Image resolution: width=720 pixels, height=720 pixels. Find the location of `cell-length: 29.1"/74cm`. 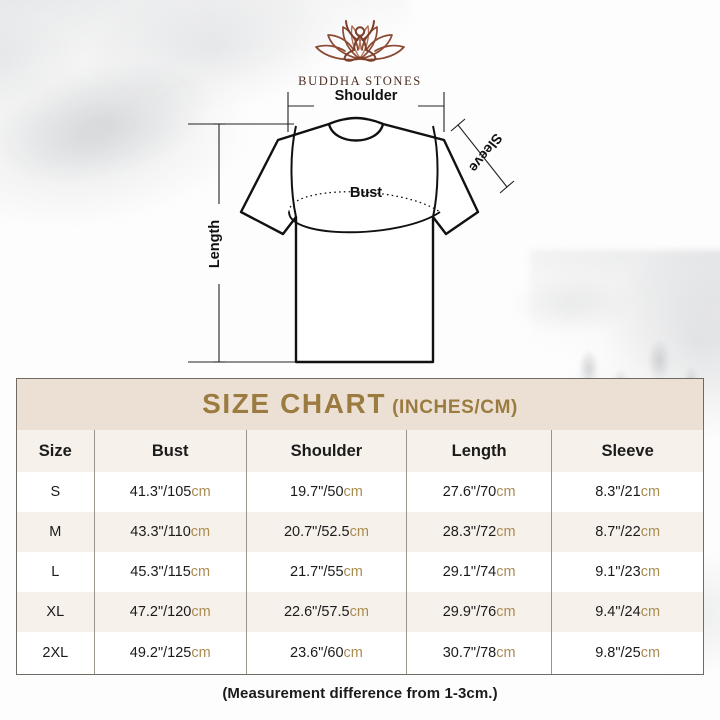

cell-length: 29.1"/74cm is located at coordinates (479, 572).